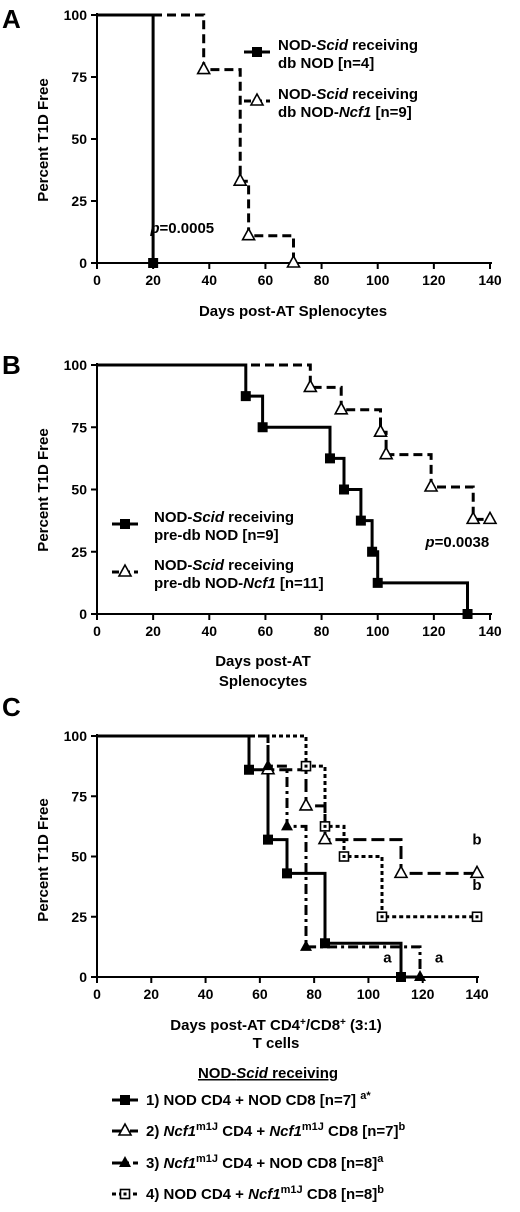 This screenshot has width=520, height=1212. What do you see at coordinates (83, 614) in the screenshot?
I see `panel-b-y-tick-label: 0` at bounding box center [83, 614].